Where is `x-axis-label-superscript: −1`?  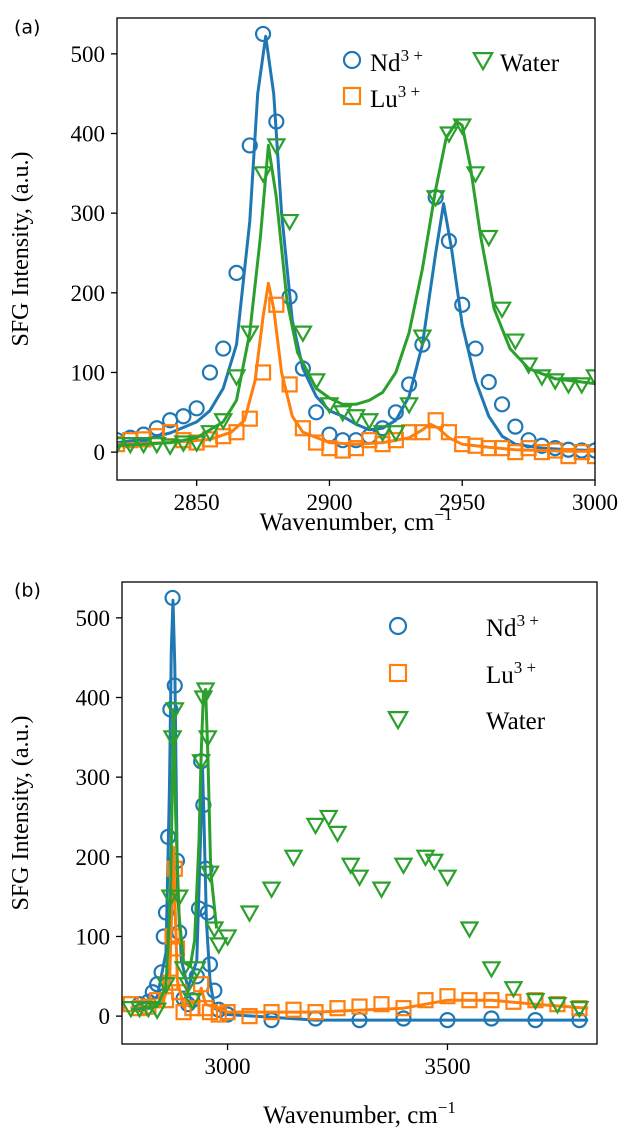
x-axis-label-superscript: −1 is located at coordinates (447, 1107).